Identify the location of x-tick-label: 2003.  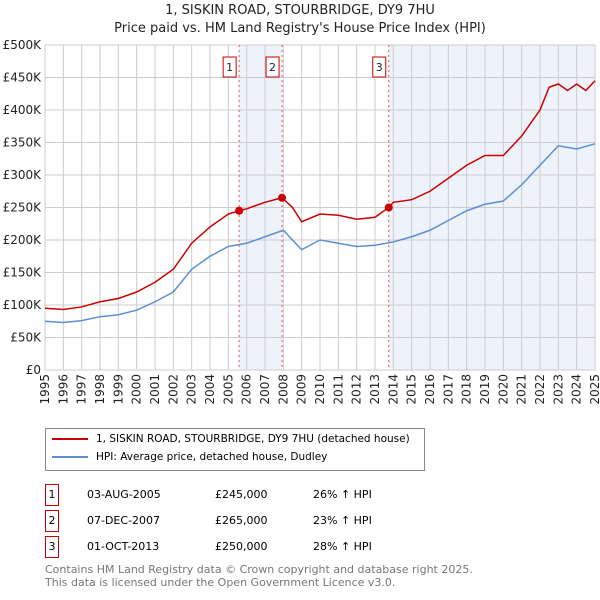
(192, 389).